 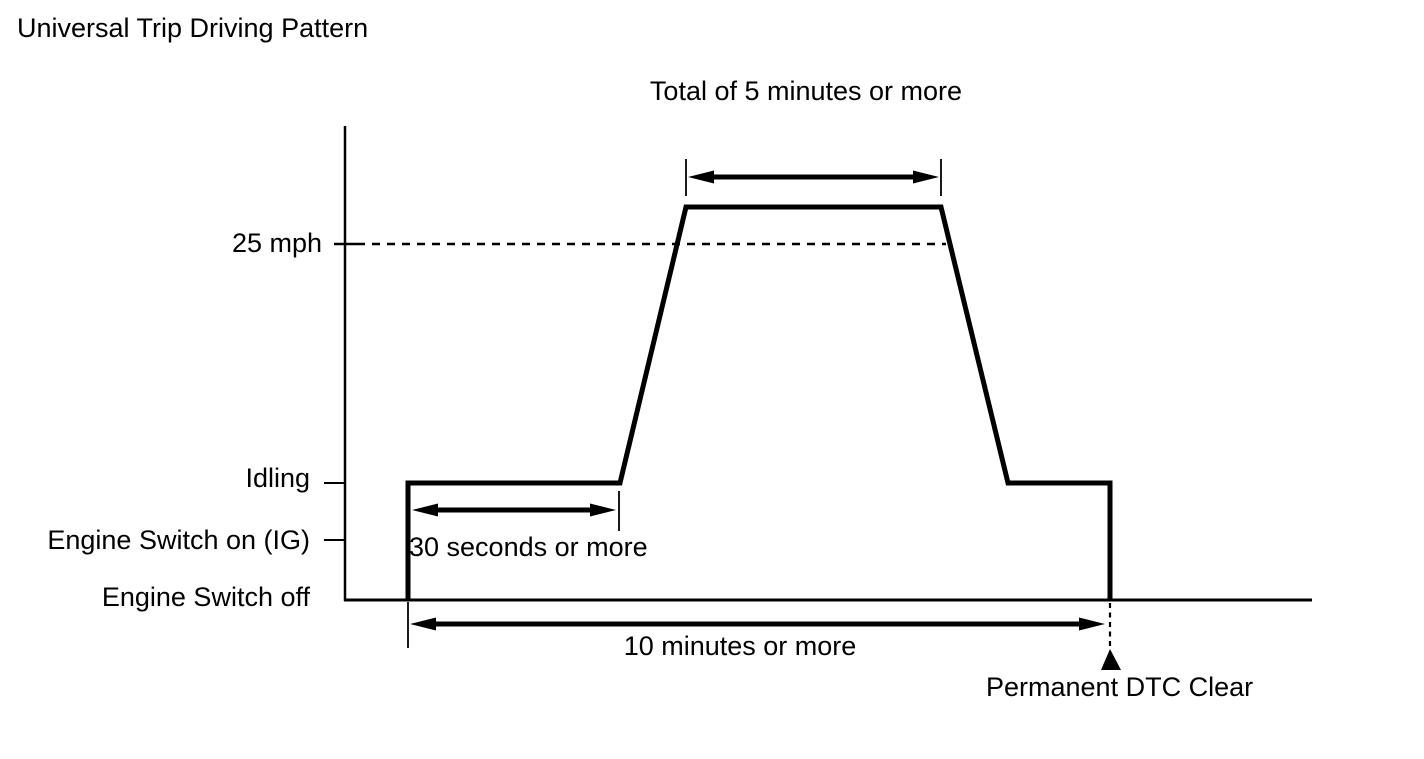 I want to click on label-engine-switch-off: Engine Switch off, so click(x=206, y=597).